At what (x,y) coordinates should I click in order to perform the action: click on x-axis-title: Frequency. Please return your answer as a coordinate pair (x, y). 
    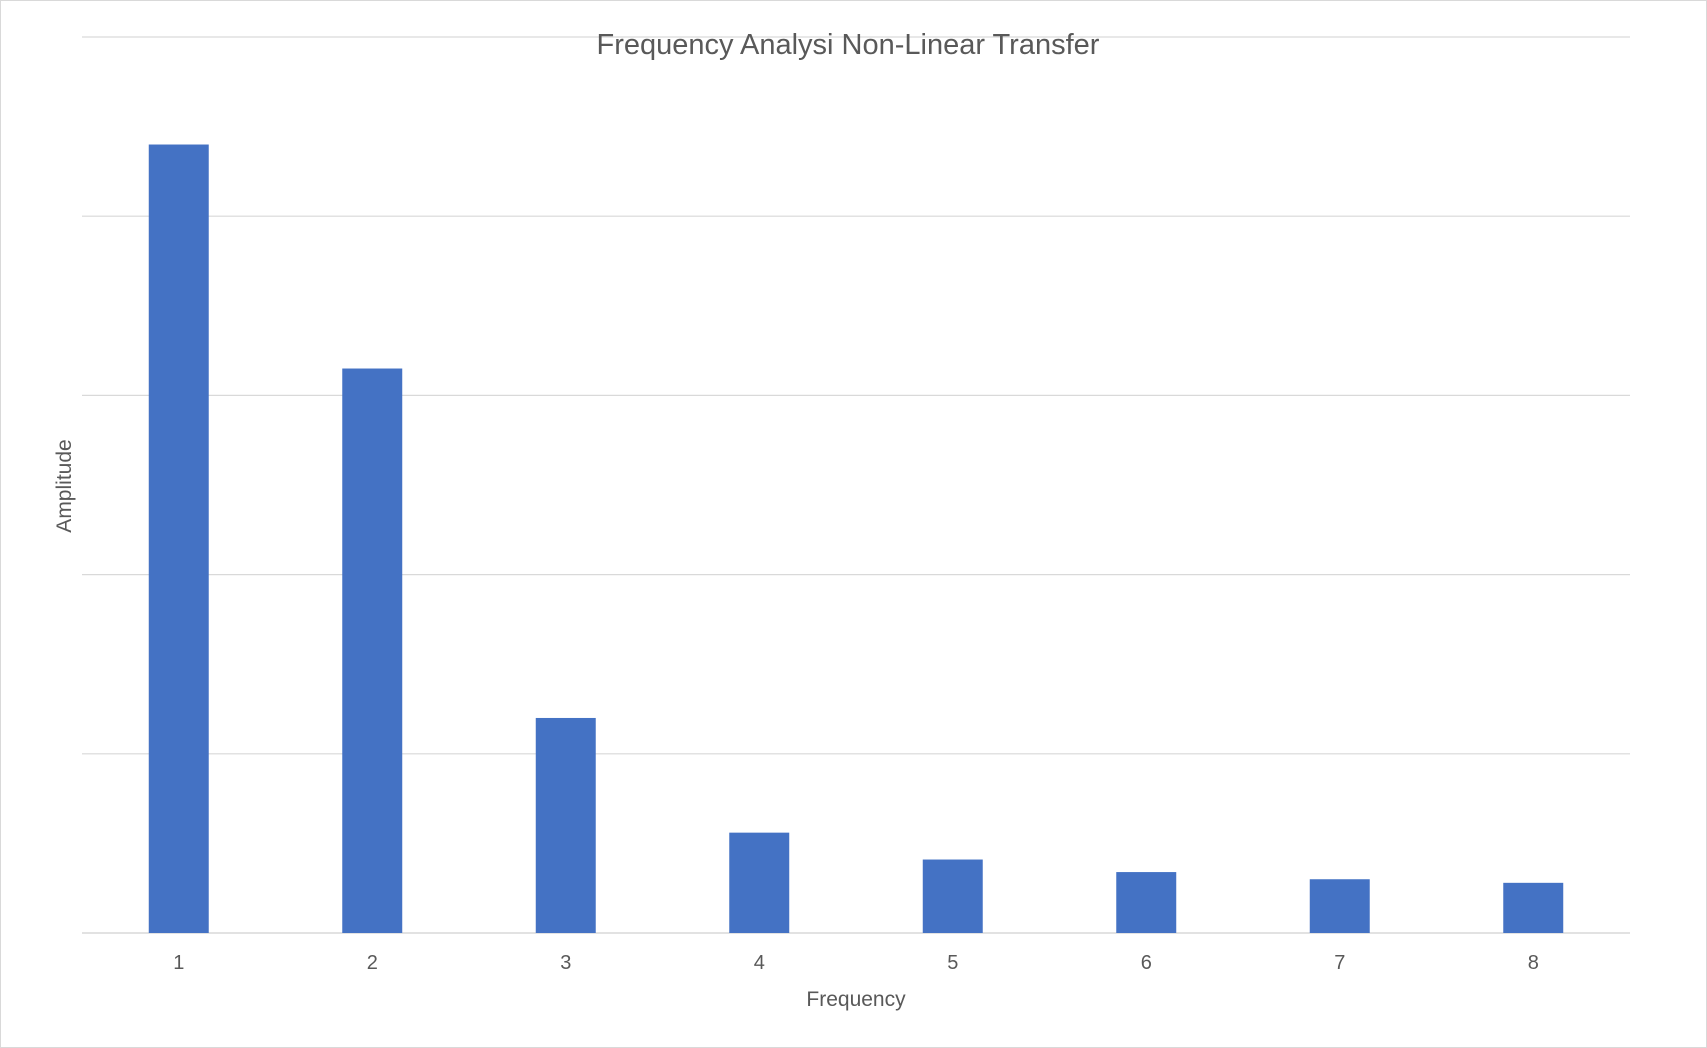
    Looking at the image, I should click on (856, 999).